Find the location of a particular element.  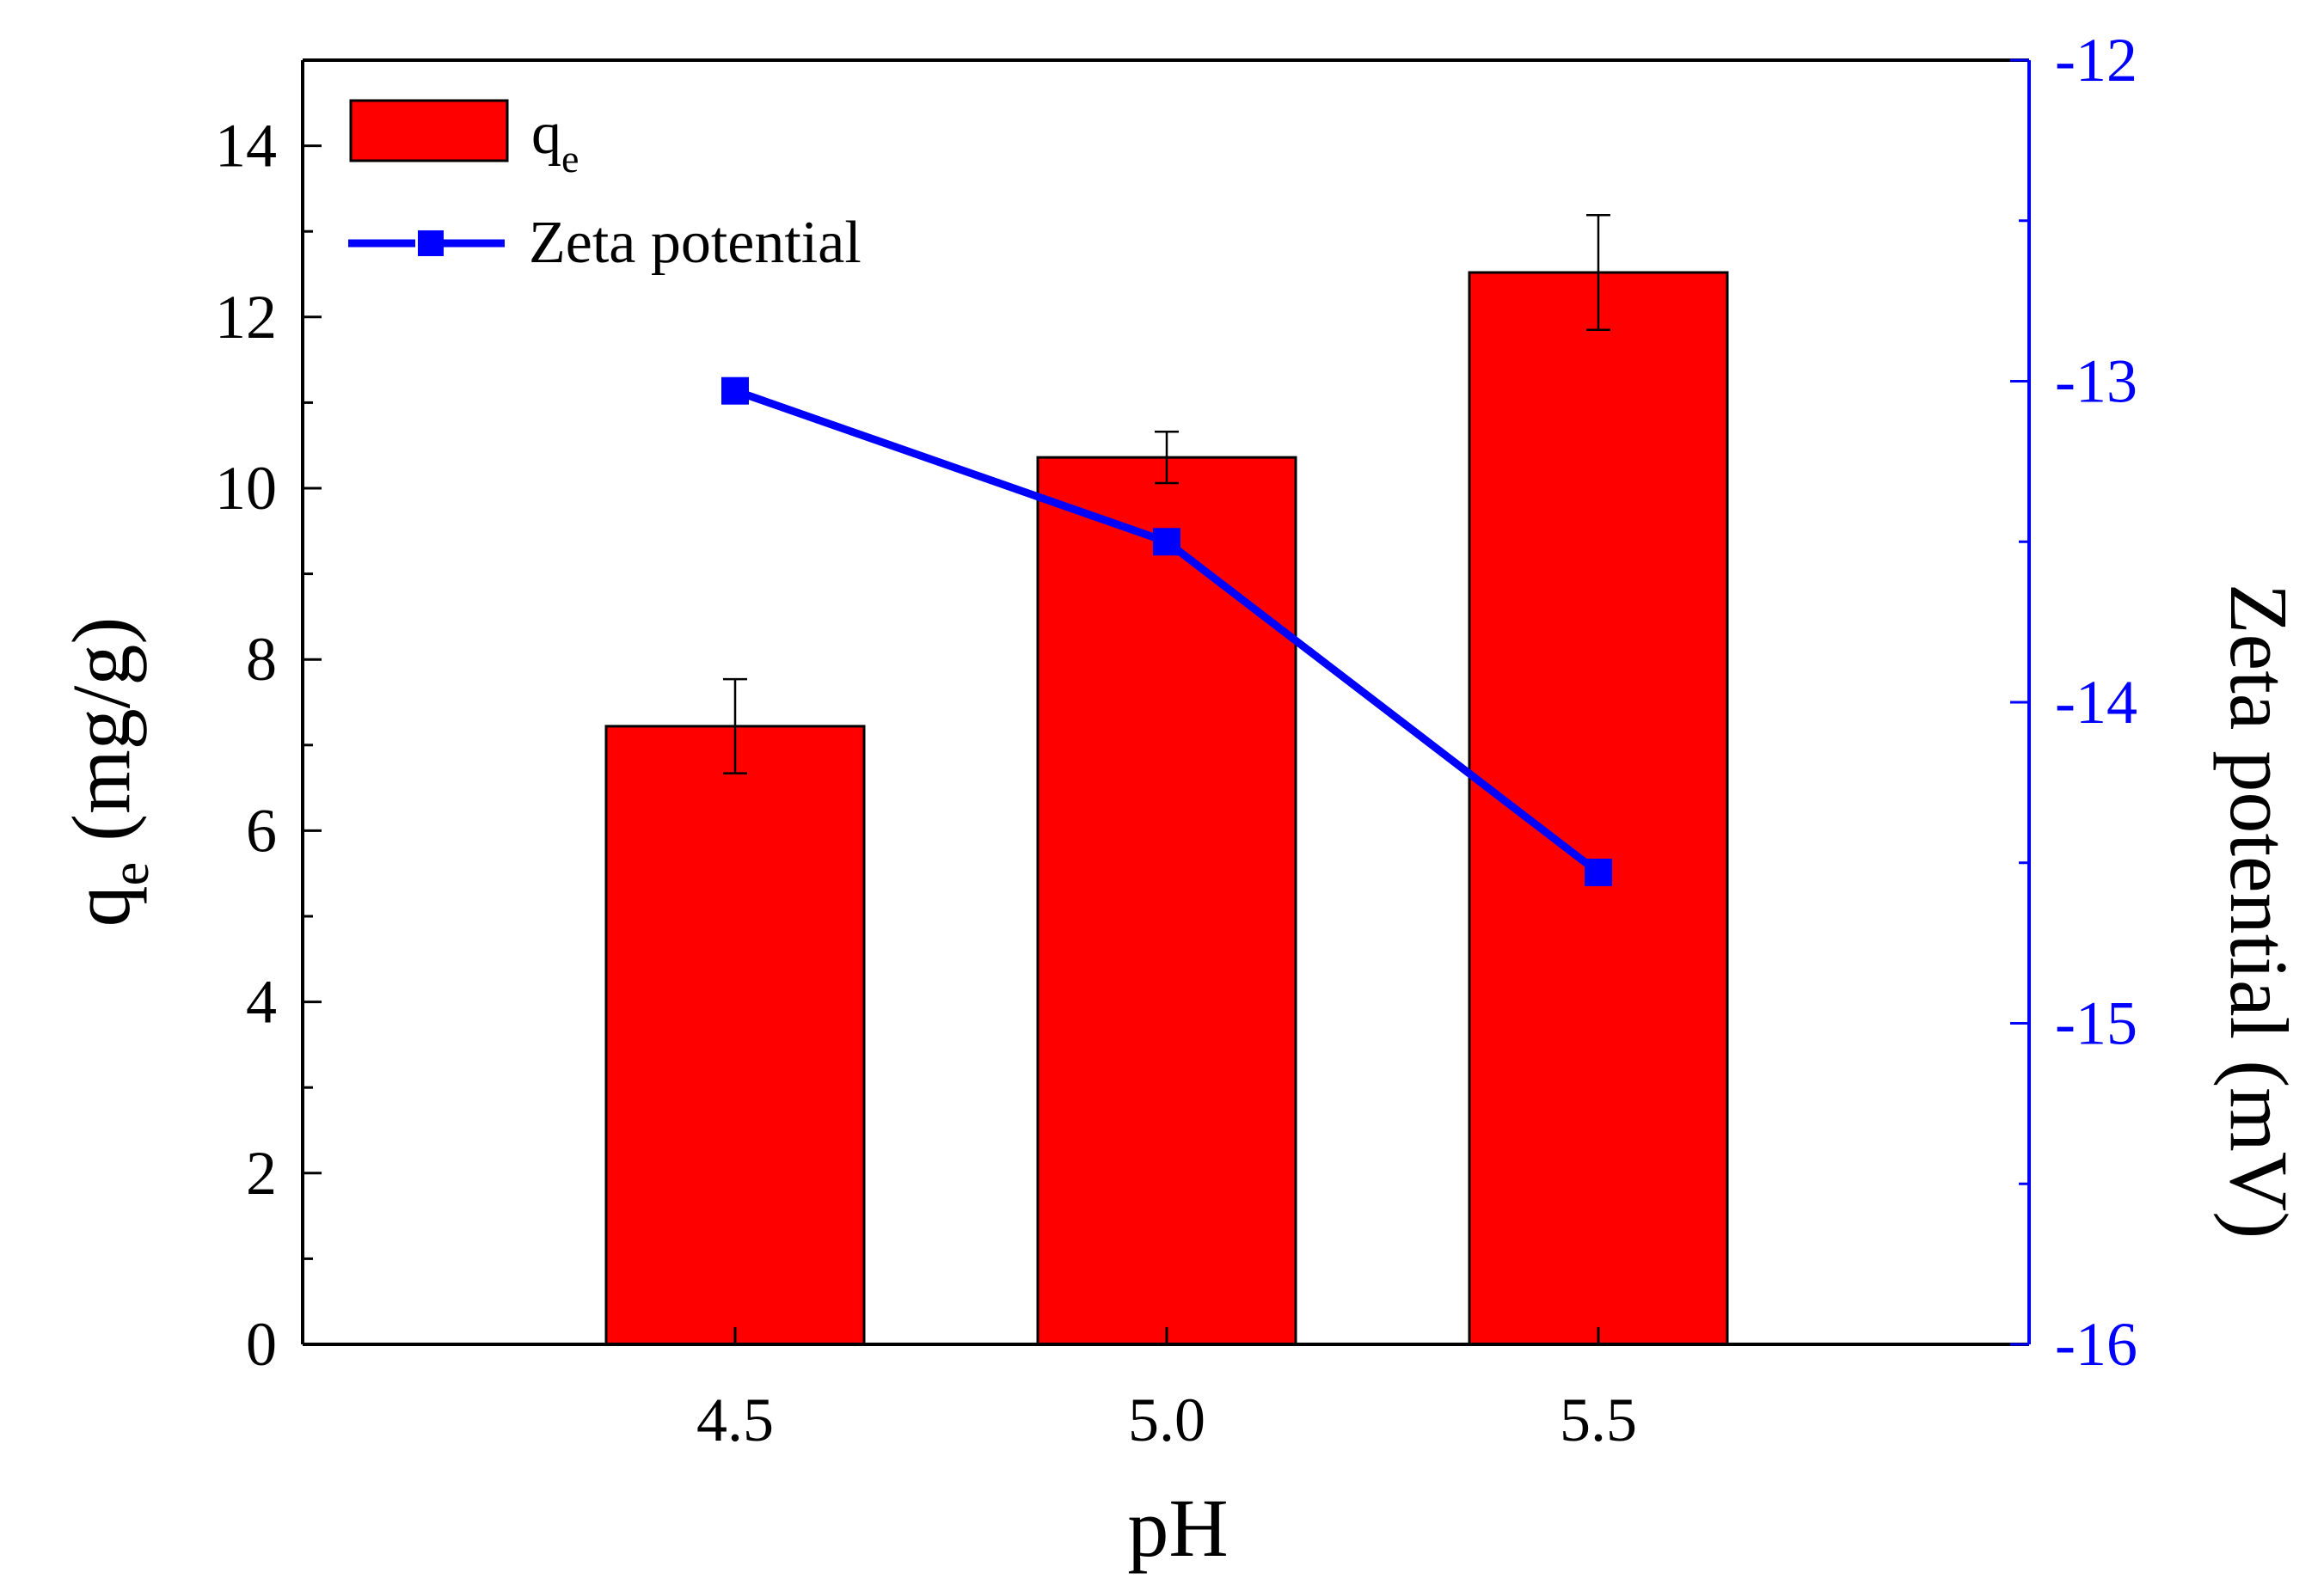

error-bars-layer is located at coordinates (1166, 494).